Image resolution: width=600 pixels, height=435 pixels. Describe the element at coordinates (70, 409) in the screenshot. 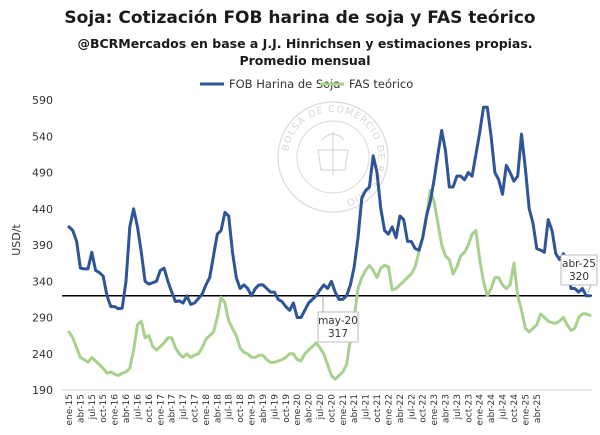

I see `x-tick-label: ene-15` at that location.